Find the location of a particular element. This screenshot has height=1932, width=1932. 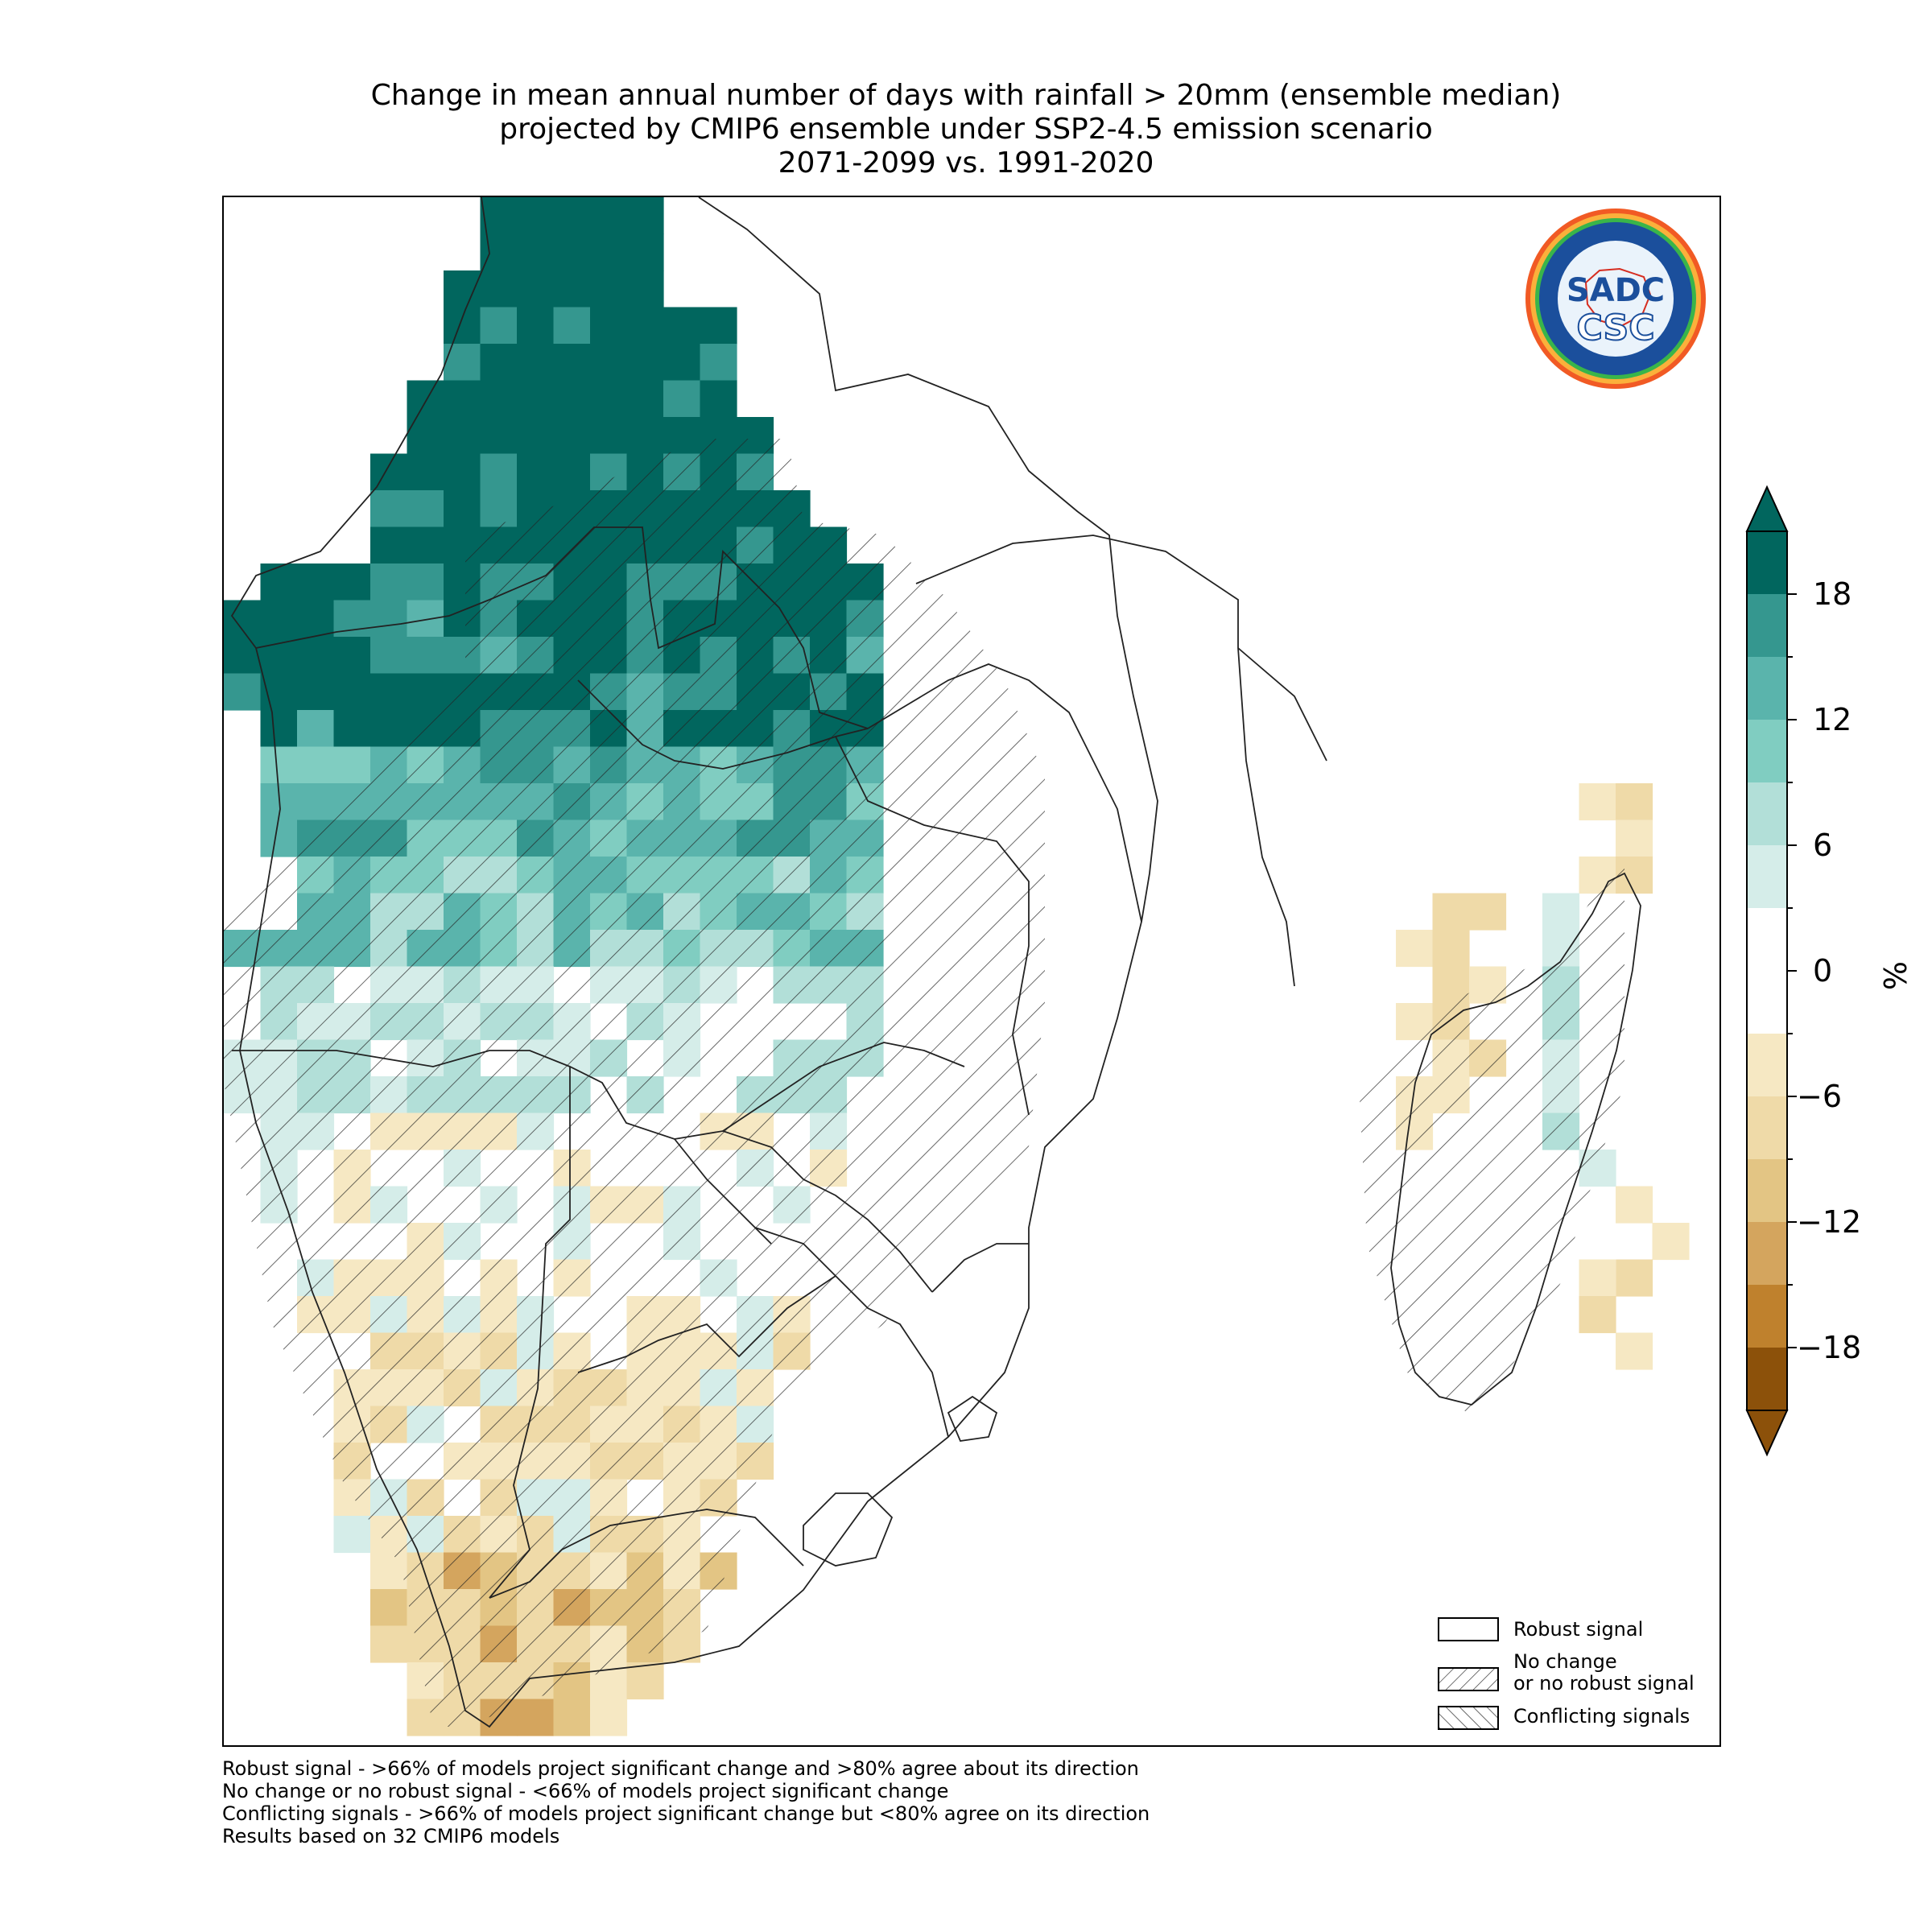

colorbar-tick-label: −12 is located at coordinates (1829, 1222).